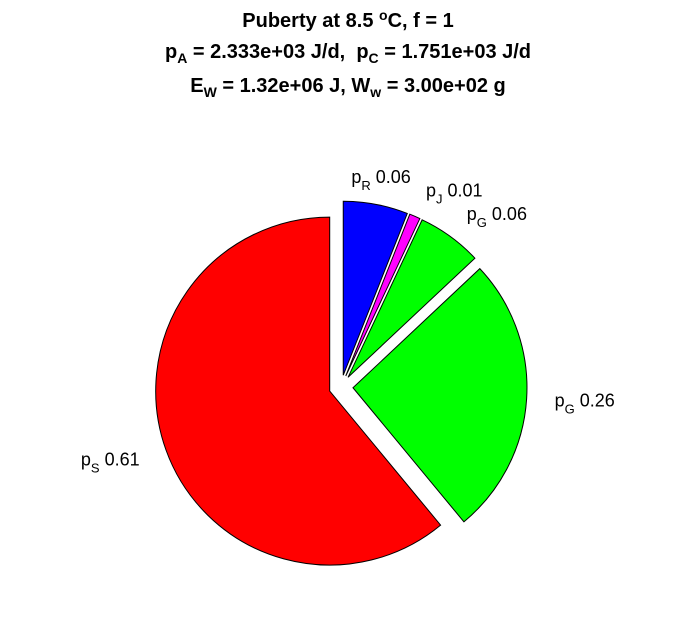 The height and width of the screenshot is (618, 696). Describe the element at coordinates (380, 180) in the screenshot. I see `pie-label-0: pR 0.06` at that location.